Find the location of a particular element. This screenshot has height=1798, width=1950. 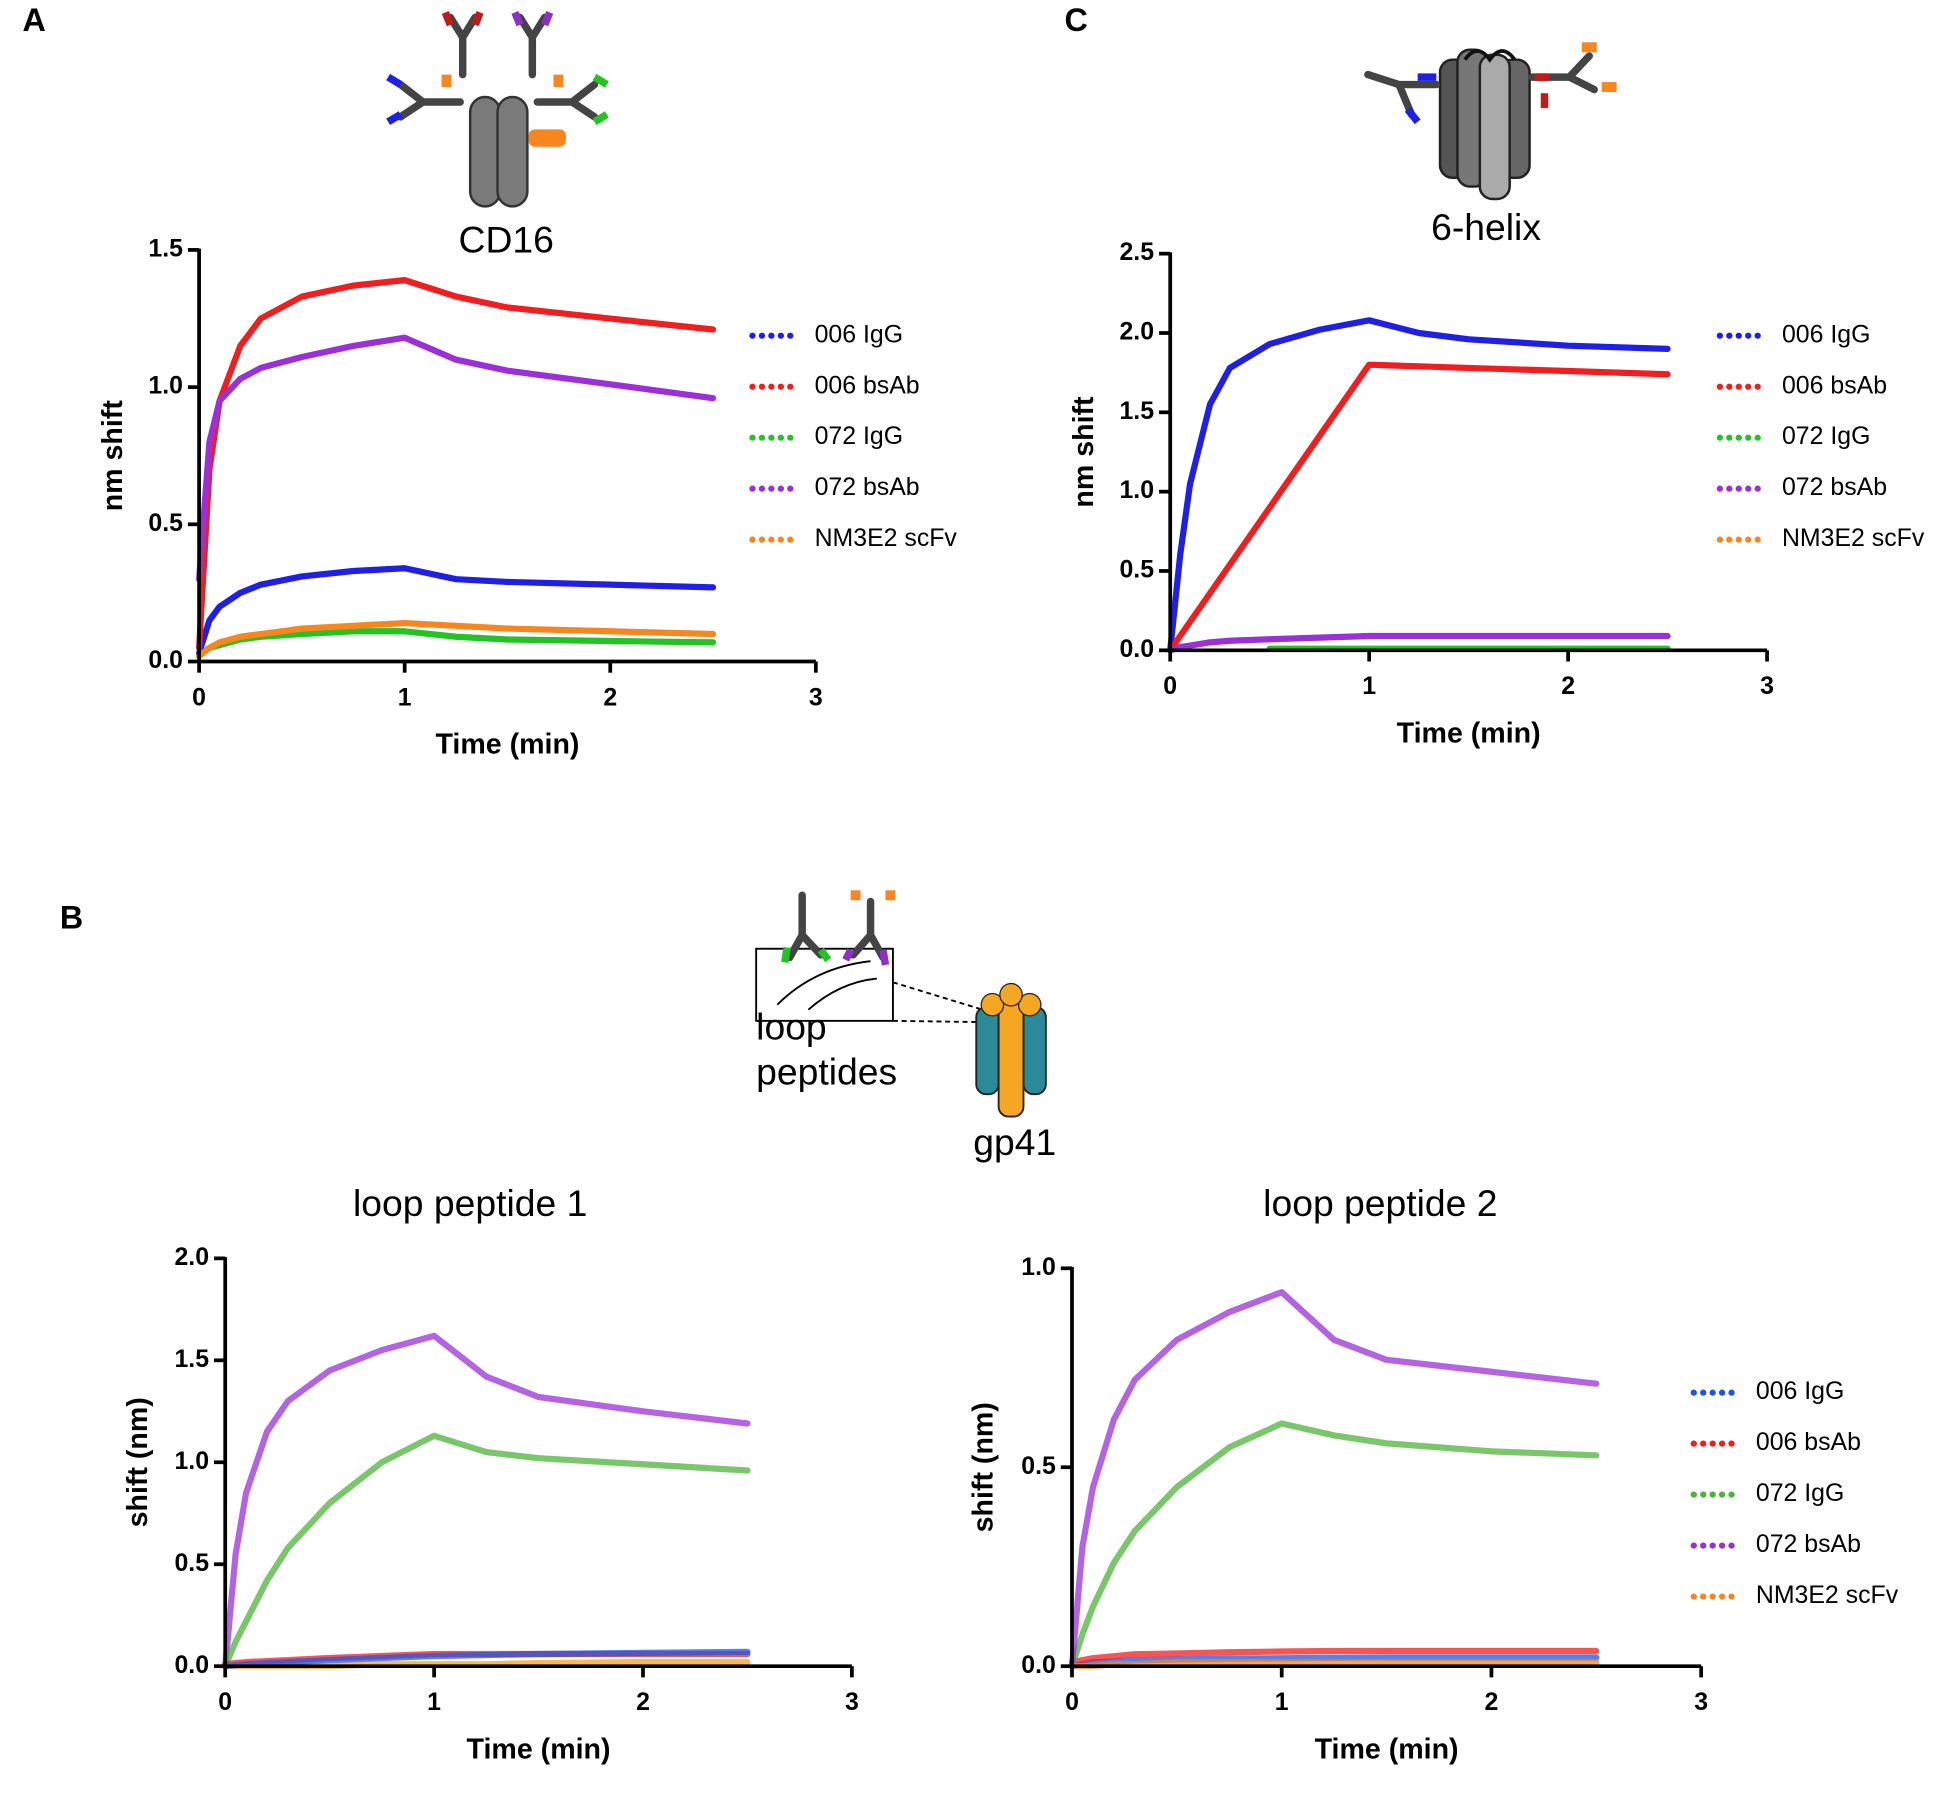

panel-letter: C is located at coordinates (1076, 20).